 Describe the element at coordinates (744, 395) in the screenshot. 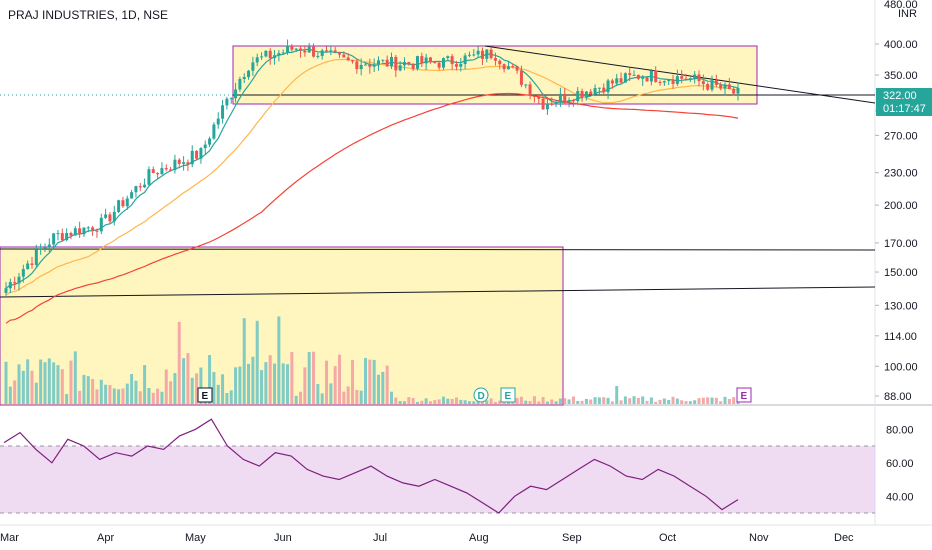

I see `event-marker: E` at that location.